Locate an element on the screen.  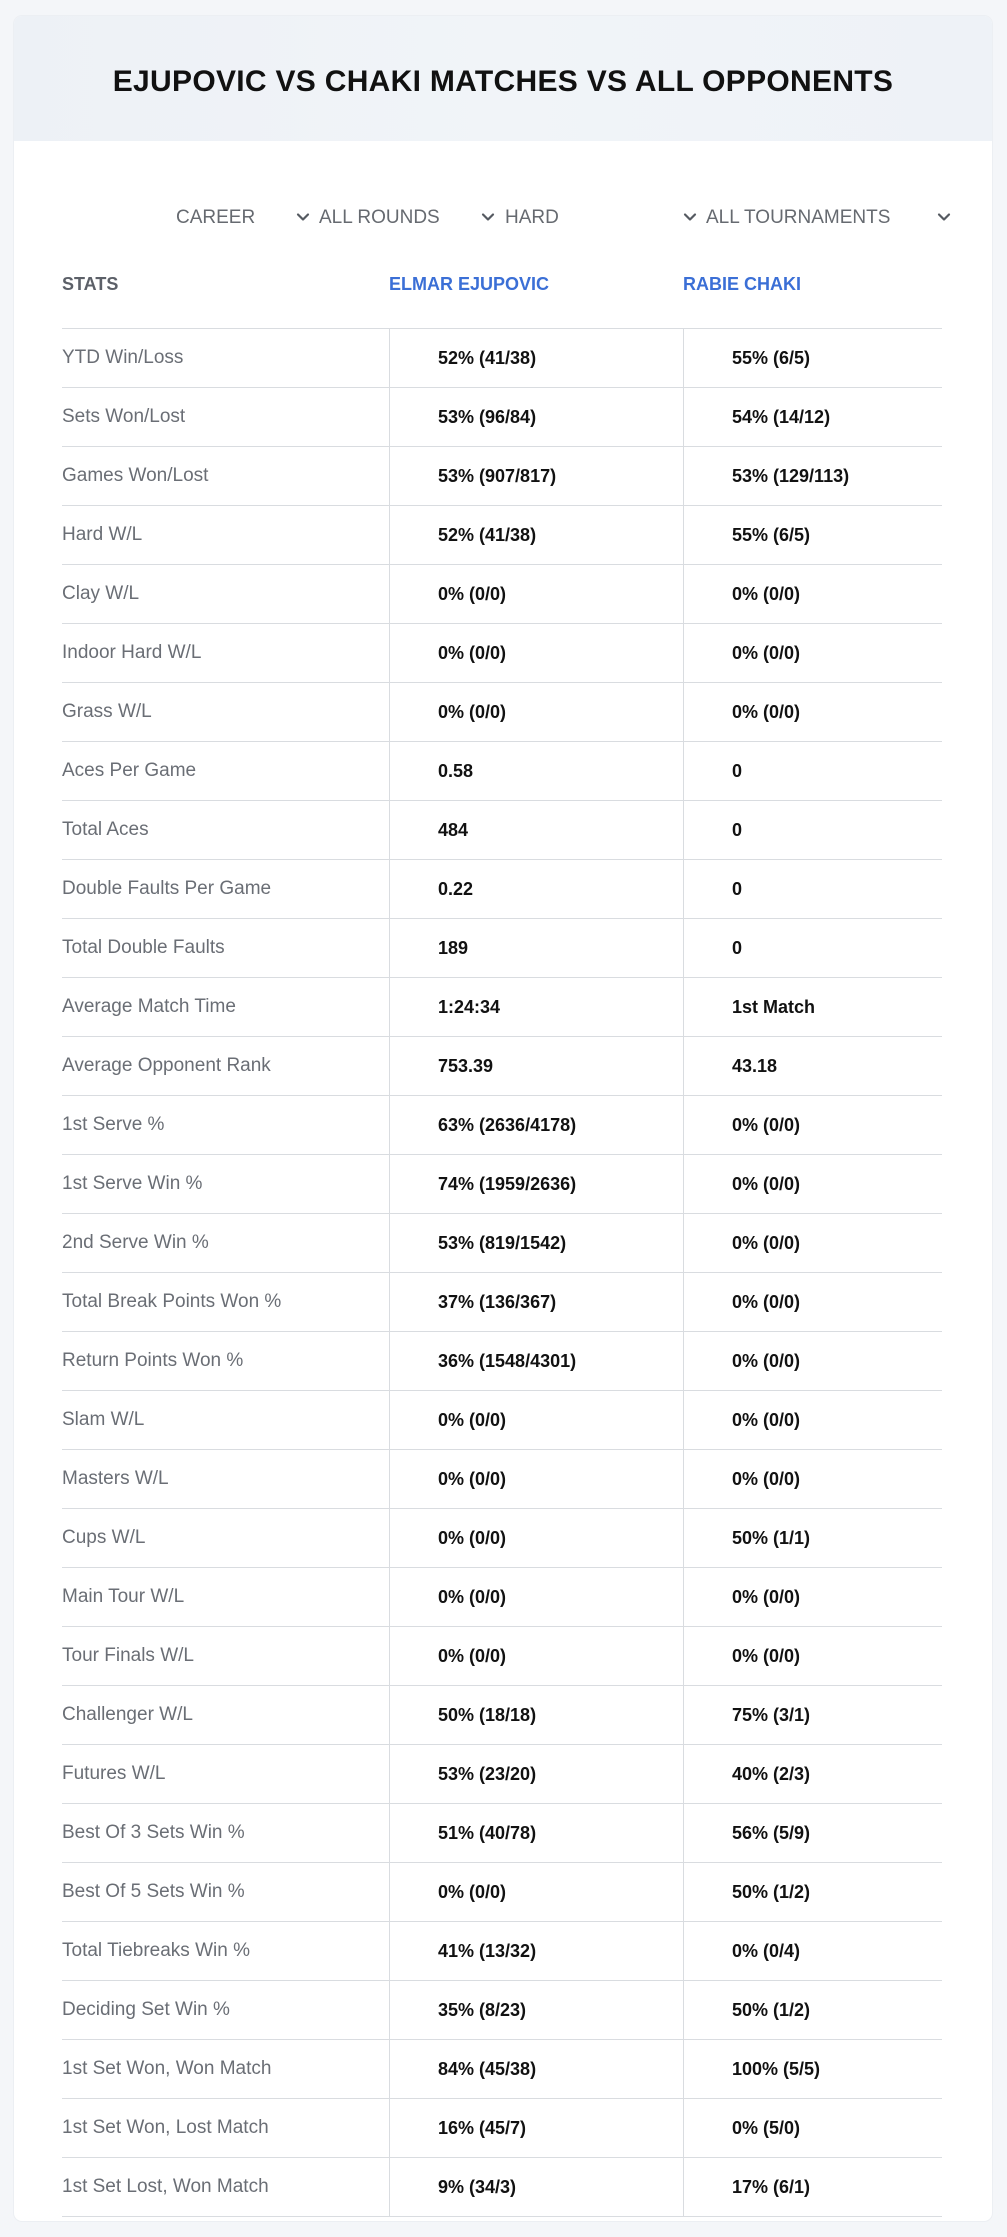
player1-stat-value: 1:24:34 is located at coordinates (535, 1007).